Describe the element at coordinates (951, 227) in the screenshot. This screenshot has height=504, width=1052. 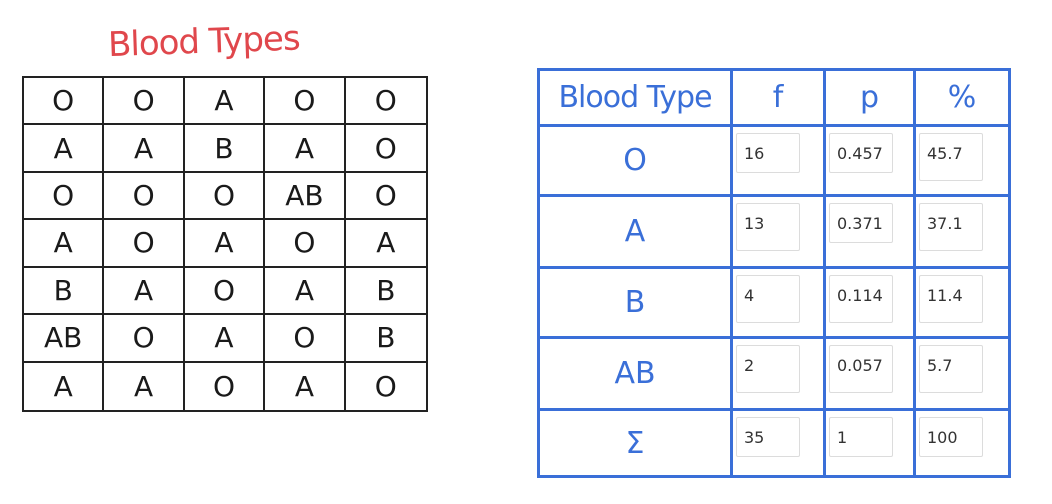
I see `input-pct-a: 37.1` at that location.